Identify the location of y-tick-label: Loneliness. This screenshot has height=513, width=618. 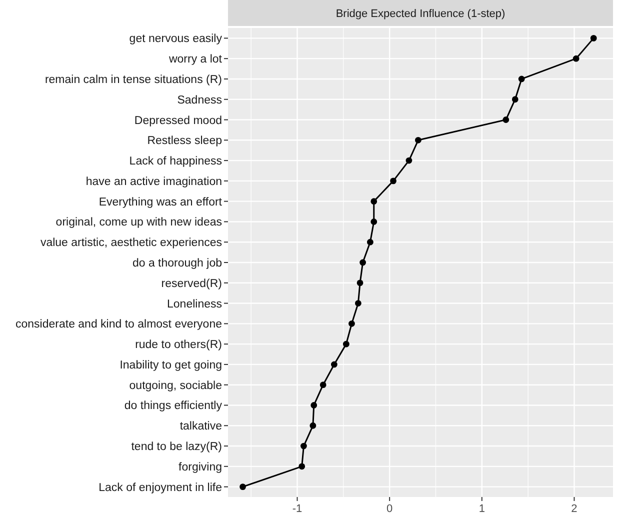
(194, 304).